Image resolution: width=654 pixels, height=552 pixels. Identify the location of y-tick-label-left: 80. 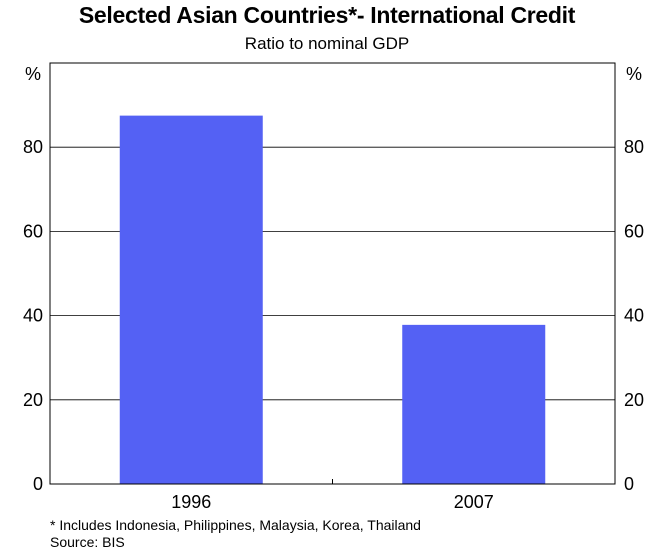
(33, 147).